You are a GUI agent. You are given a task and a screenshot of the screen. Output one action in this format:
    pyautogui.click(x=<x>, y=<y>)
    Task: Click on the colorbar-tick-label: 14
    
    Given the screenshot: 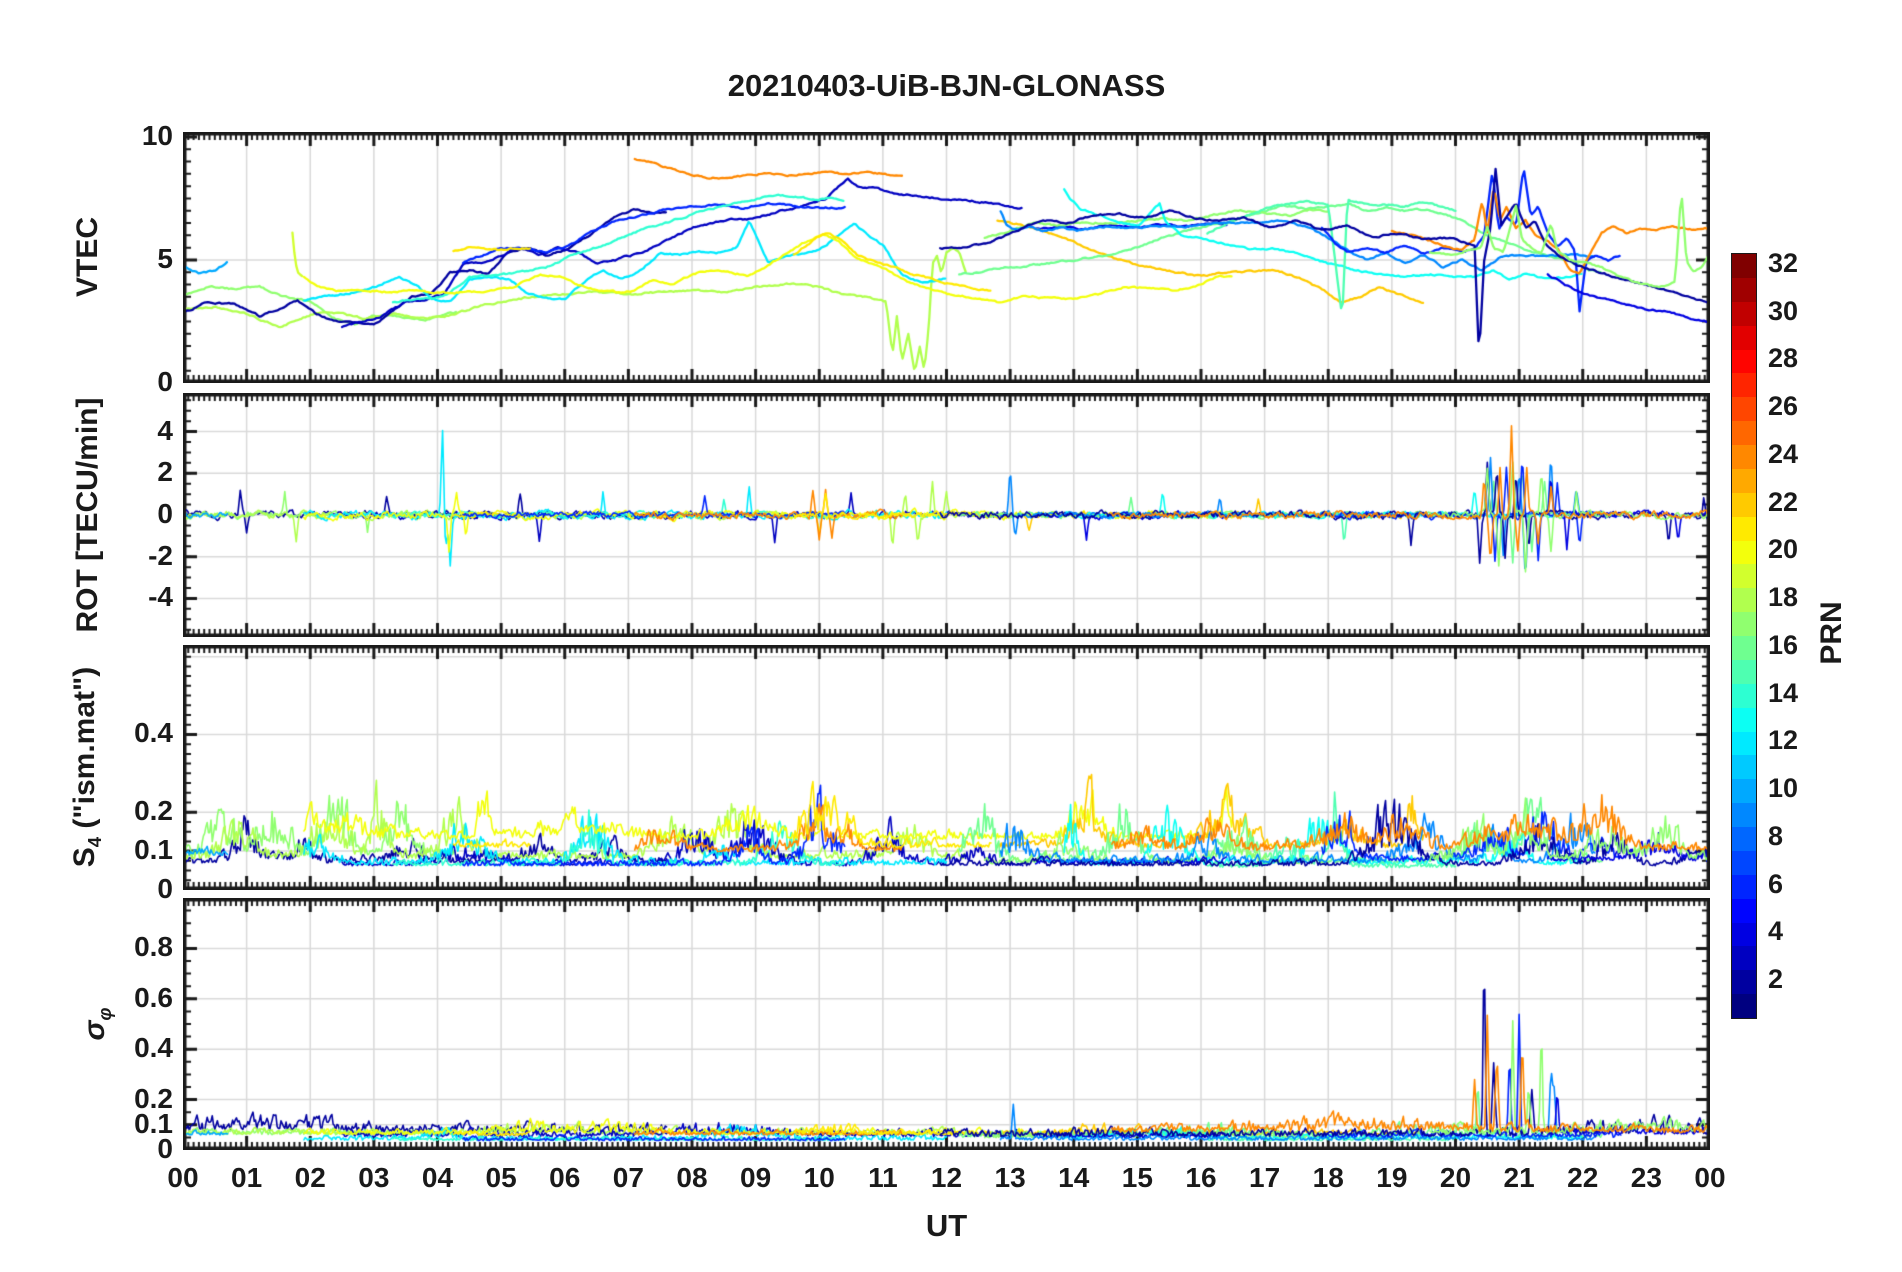 What is the action you would take?
    pyautogui.click(x=1783, y=692)
    